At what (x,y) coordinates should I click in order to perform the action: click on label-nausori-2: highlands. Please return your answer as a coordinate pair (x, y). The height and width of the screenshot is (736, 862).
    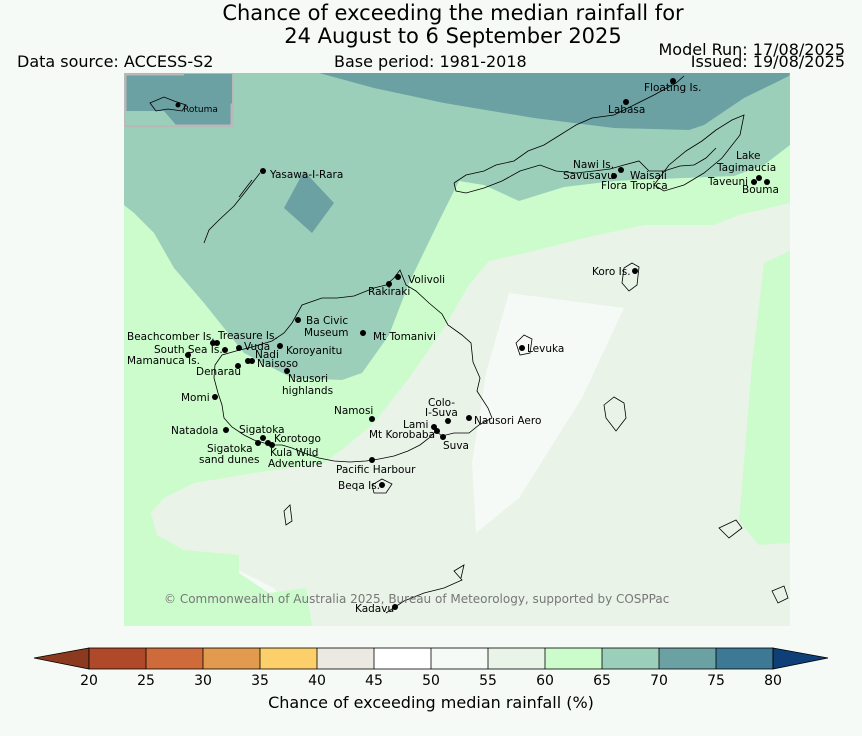
    Looking at the image, I should click on (307, 391).